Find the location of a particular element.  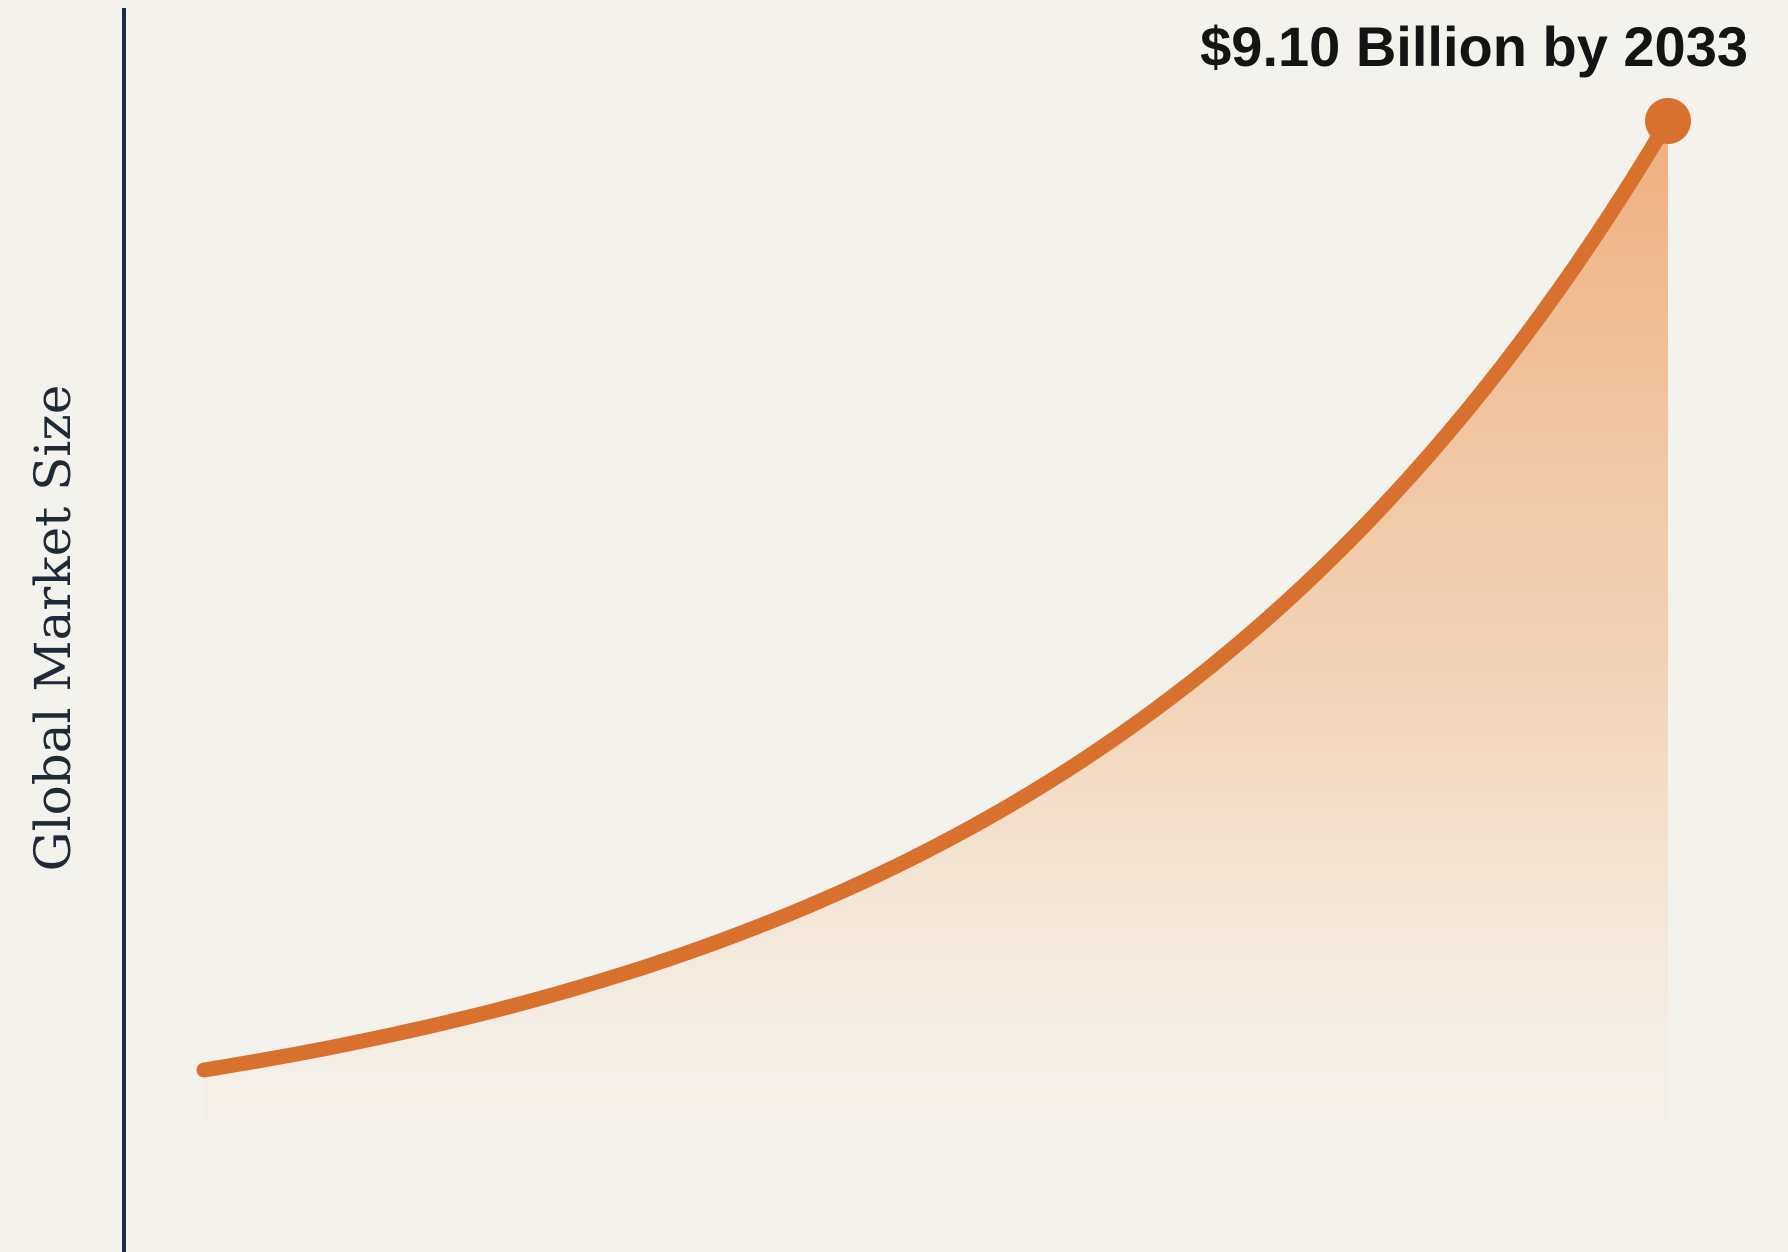

end-point-marker is located at coordinates (1668, 121).